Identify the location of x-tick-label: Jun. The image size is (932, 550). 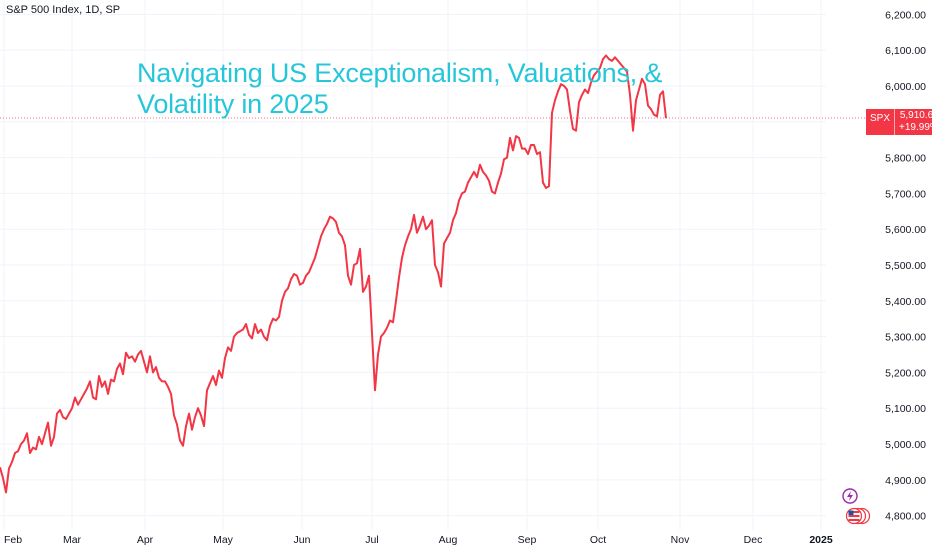
(302, 540).